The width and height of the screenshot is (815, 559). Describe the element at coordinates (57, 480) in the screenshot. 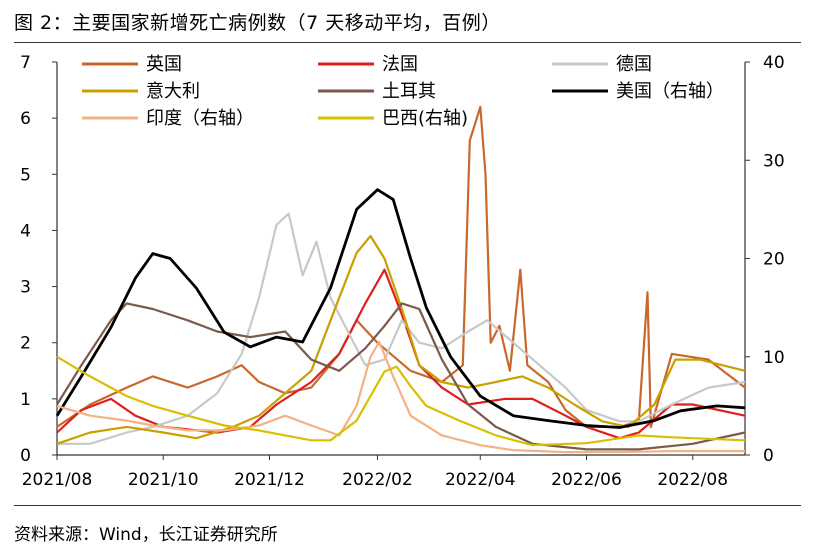

I see `x-tick-label: 2021/08` at that location.